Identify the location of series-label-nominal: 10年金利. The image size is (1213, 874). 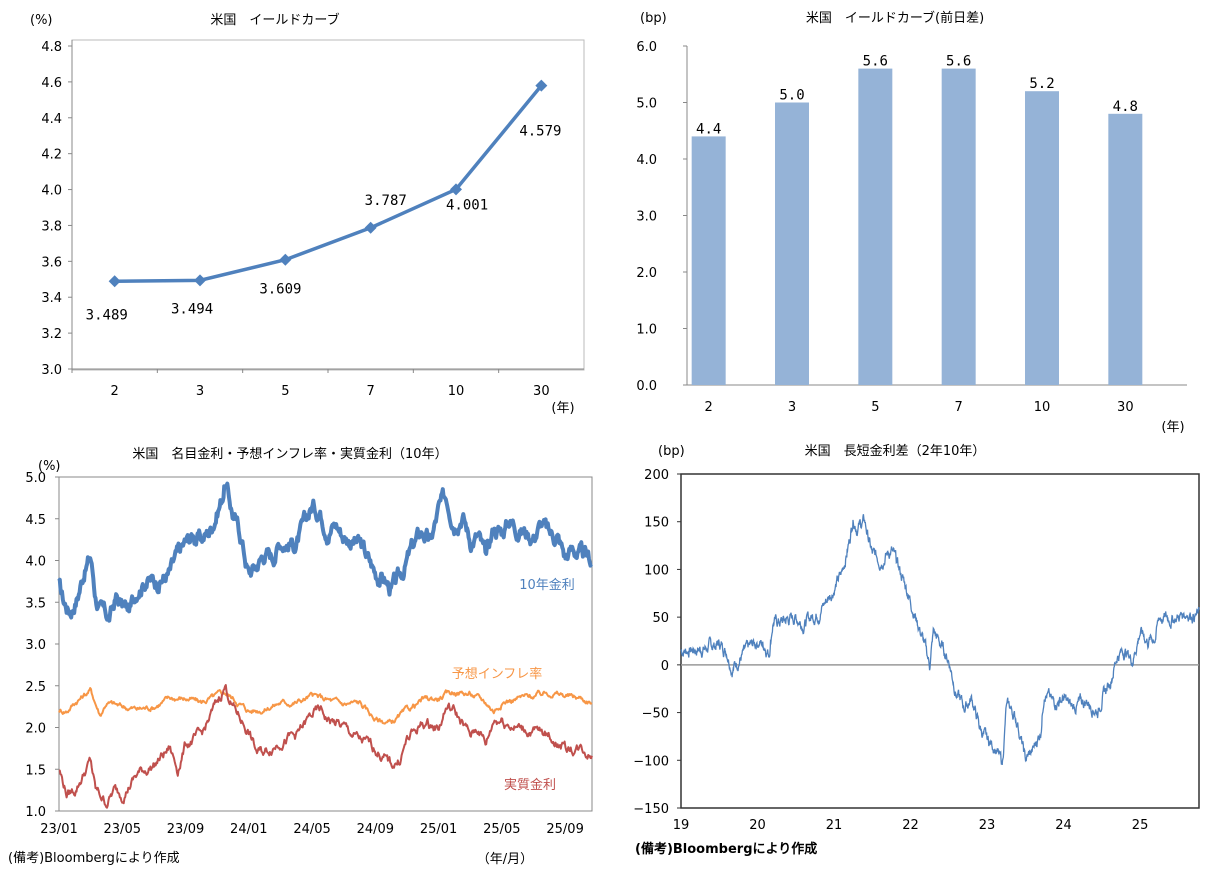
(547, 585).